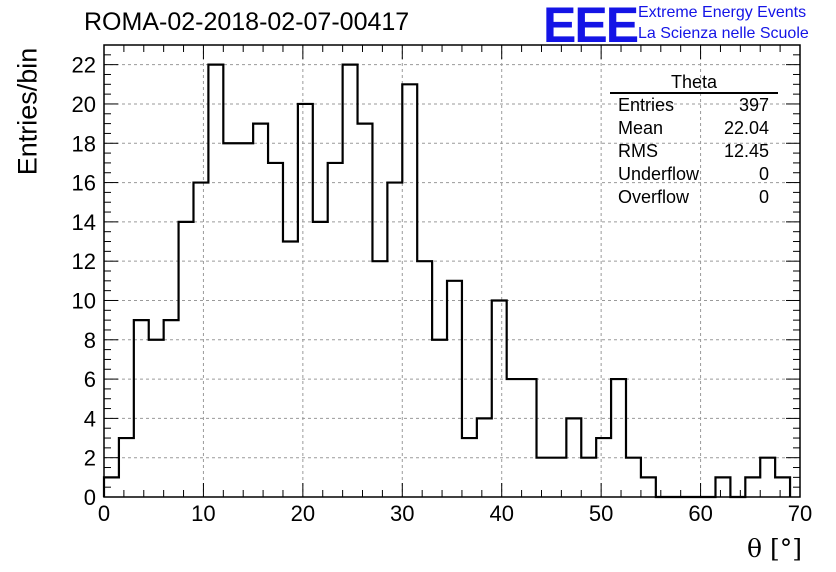 The width and height of the screenshot is (836, 572). What do you see at coordinates (84, 104) in the screenshot?
I see `y-tick-label: 20` at bounding box center [84, 104].